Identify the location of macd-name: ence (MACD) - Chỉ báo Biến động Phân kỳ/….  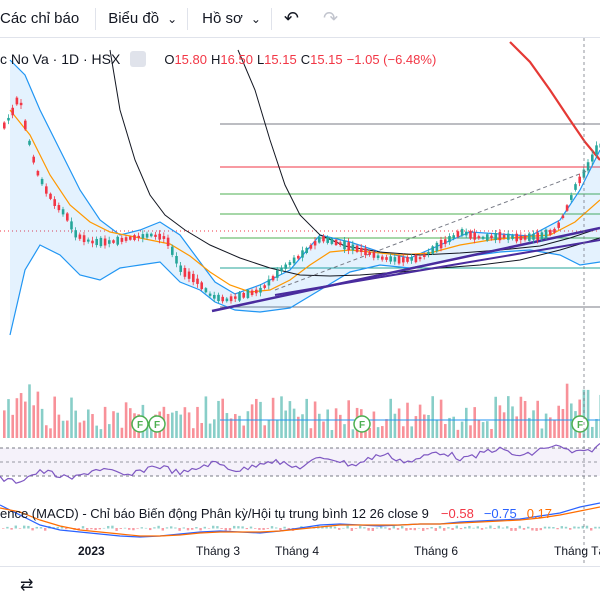
(174, 513).